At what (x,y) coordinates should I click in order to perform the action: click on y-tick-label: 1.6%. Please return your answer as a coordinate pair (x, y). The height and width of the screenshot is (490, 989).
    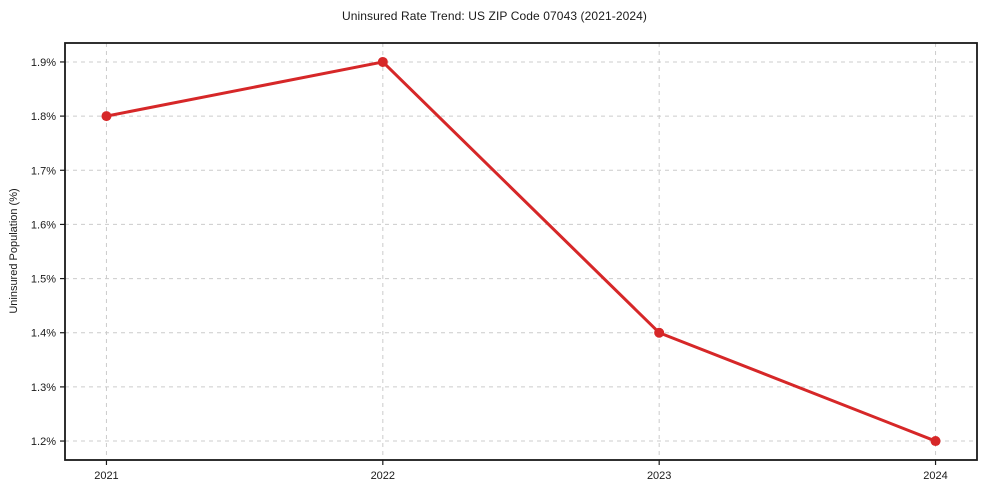
    Looking at the image, I should click on (43, 225).